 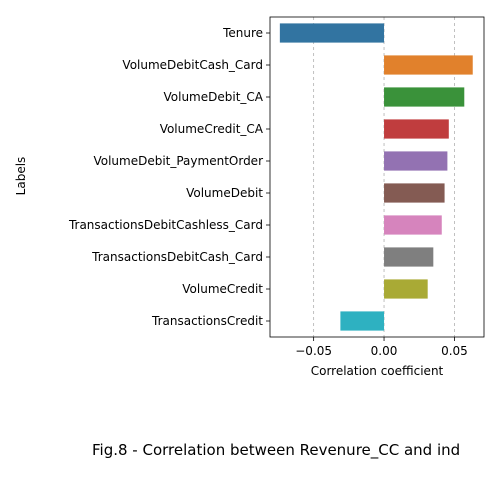 What do you see at coordinates (377, 371) in the screenshot?
I see `x-axis-label: Correlation coefficient` at bounding box center [377, 371].